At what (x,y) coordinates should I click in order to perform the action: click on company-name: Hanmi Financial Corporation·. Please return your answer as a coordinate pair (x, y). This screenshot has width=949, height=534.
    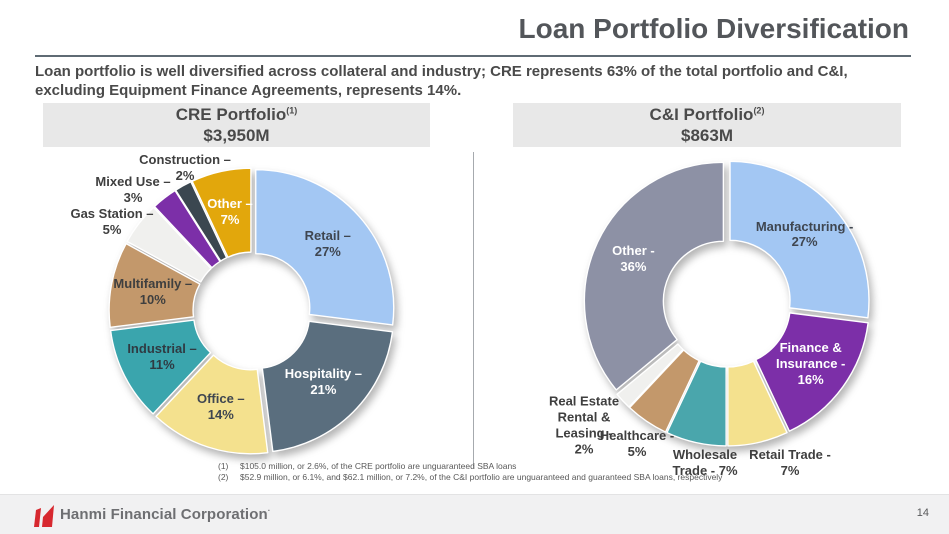
    Looking at the image, I should click on (165, 514).